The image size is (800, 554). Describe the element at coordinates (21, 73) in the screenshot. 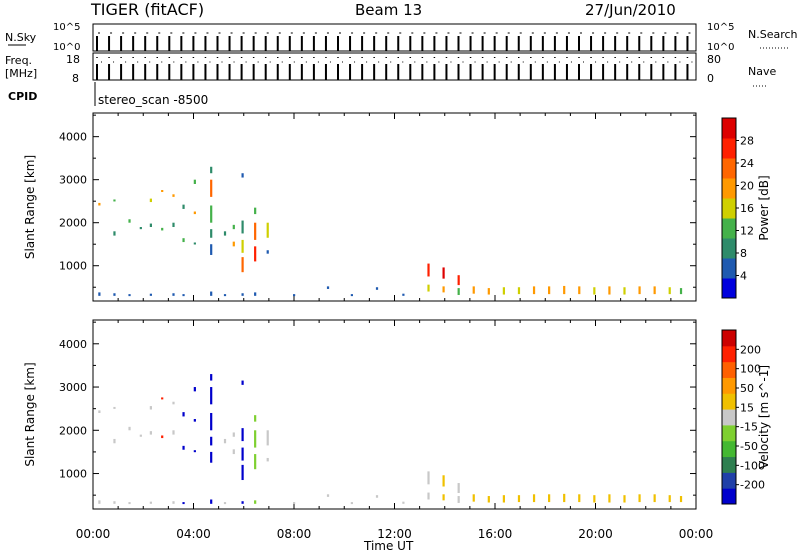

I see `freq-unit: [MHz]` at that location.